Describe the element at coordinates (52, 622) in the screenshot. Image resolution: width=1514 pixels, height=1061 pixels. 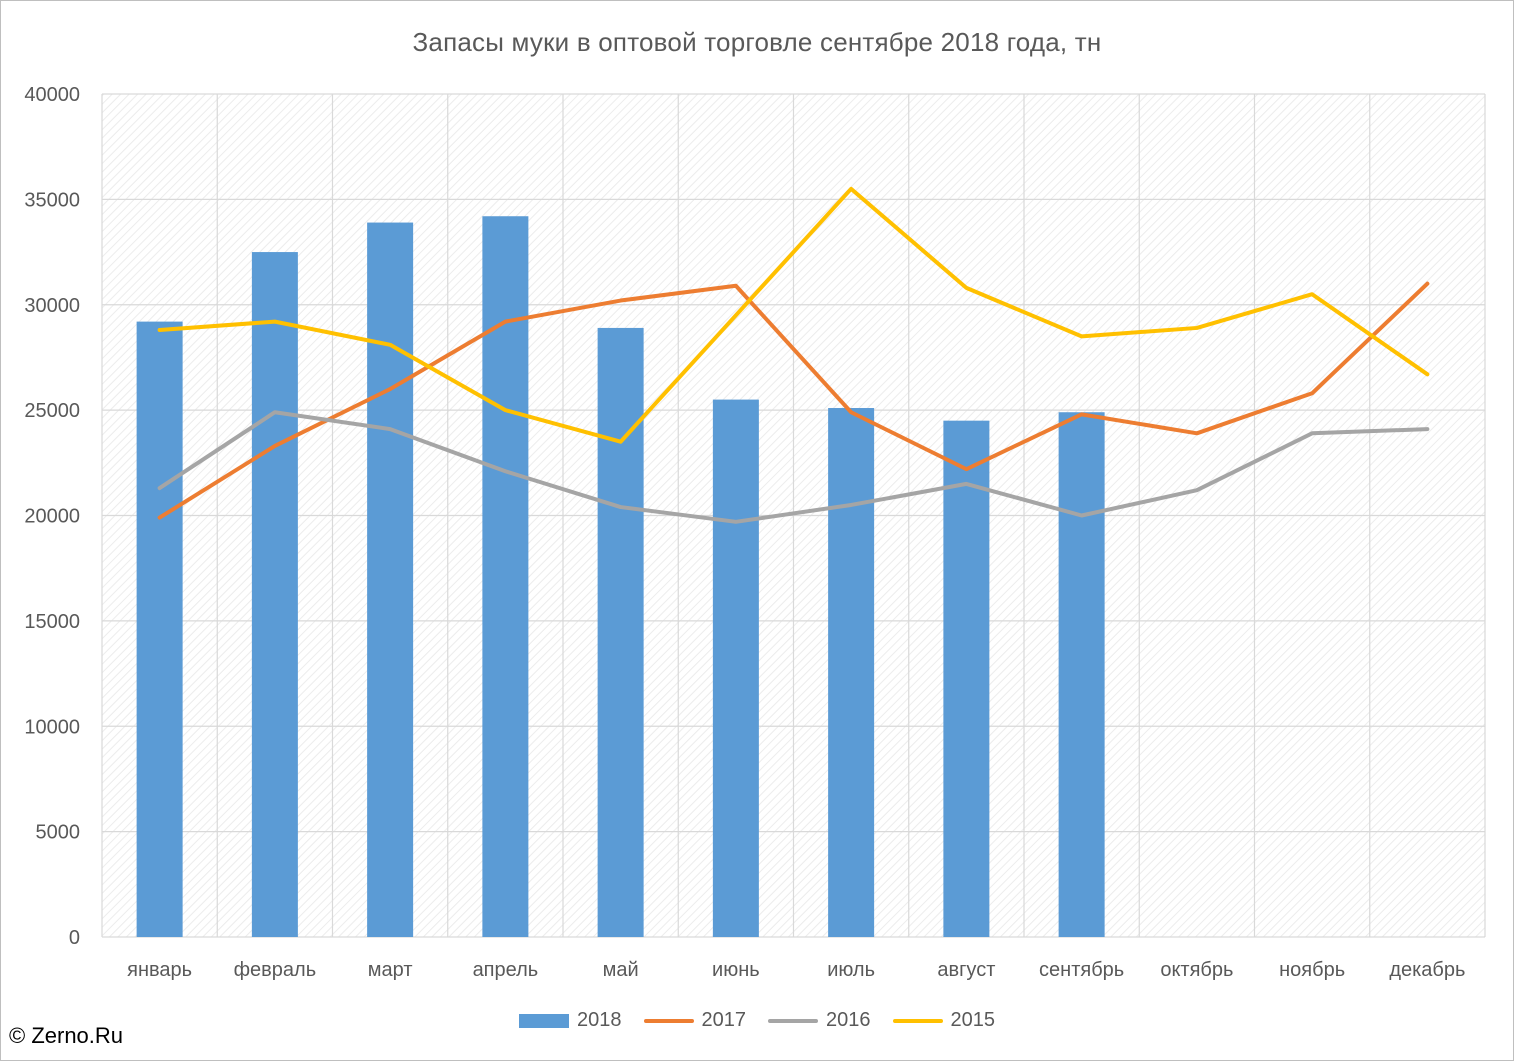
I see `y-tick-label: 15000` at that location.